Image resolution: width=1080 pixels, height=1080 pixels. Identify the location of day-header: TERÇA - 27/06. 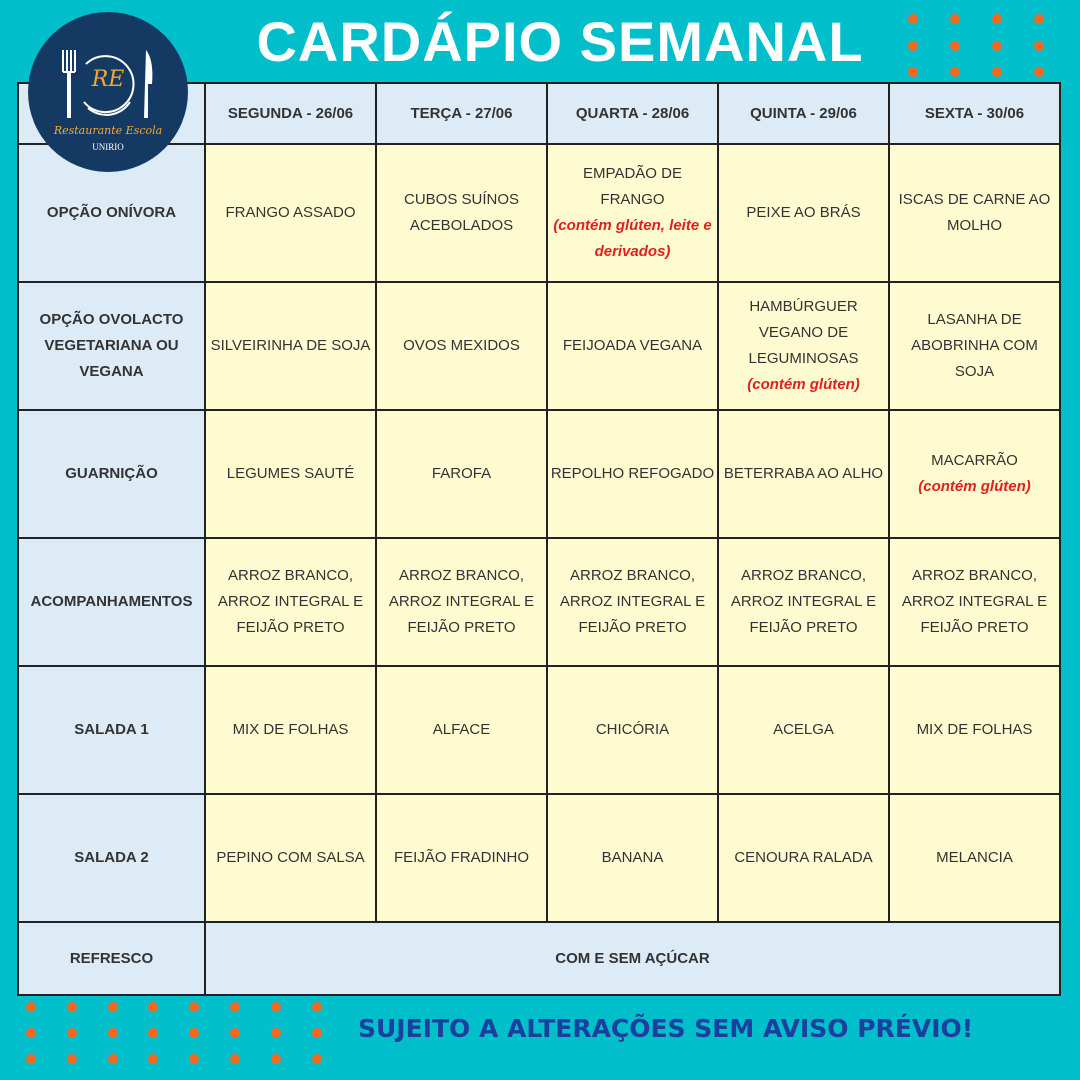
(461, 113).